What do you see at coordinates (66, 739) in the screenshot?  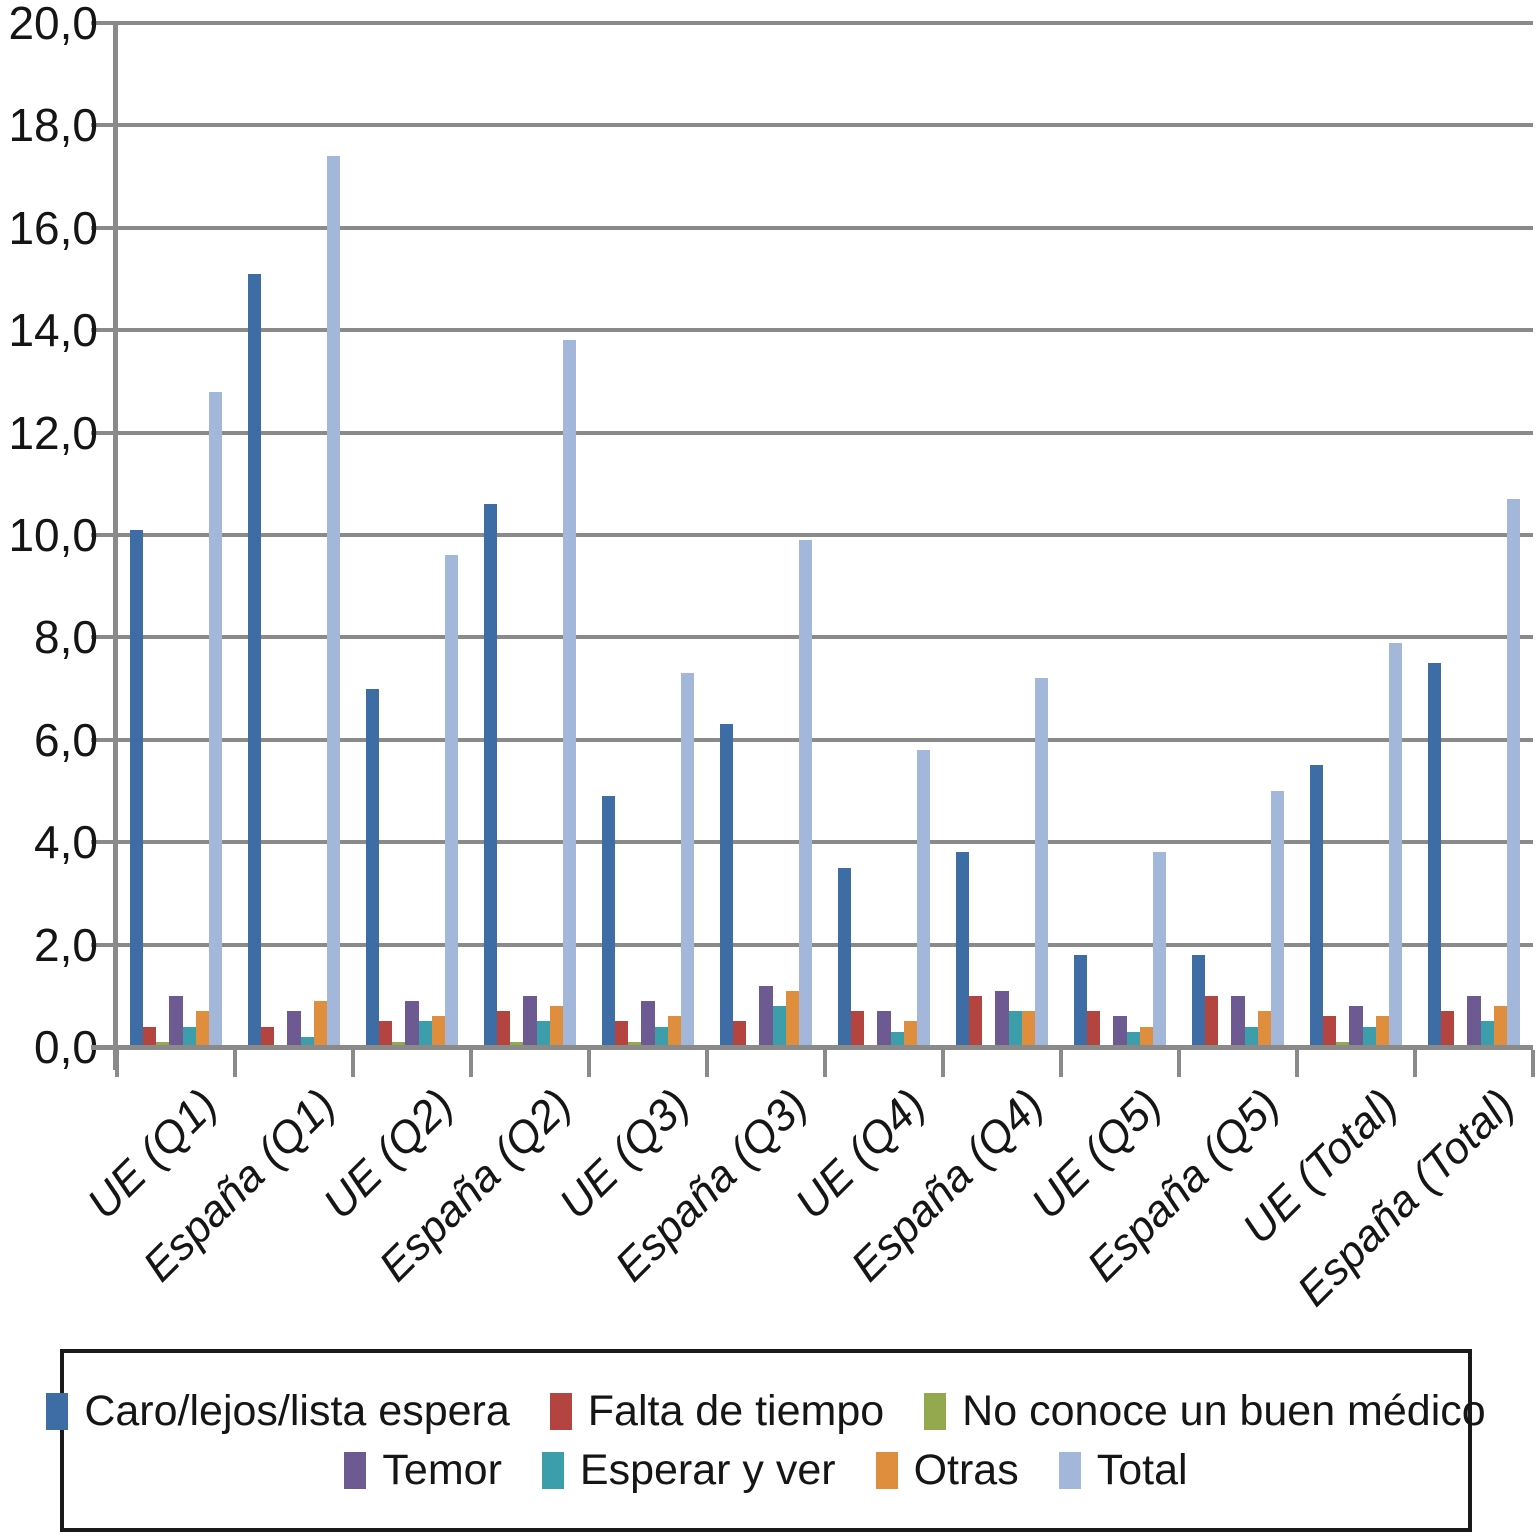 I see `y-axis-tick-label: 6,0` at bounding box center [66, 739].